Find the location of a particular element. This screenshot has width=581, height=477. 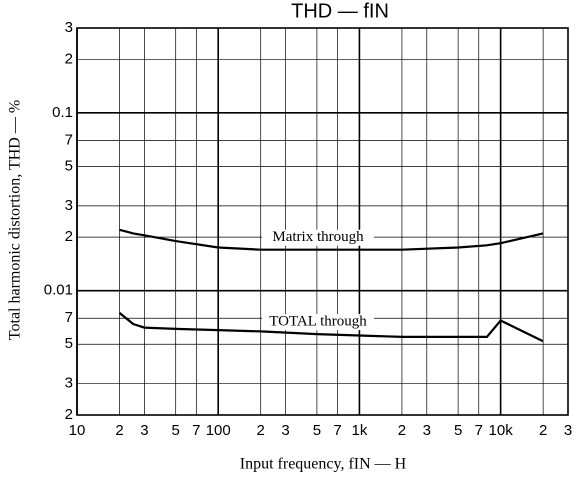

series-label: TOTAL through is located at coordinates (318, 322).